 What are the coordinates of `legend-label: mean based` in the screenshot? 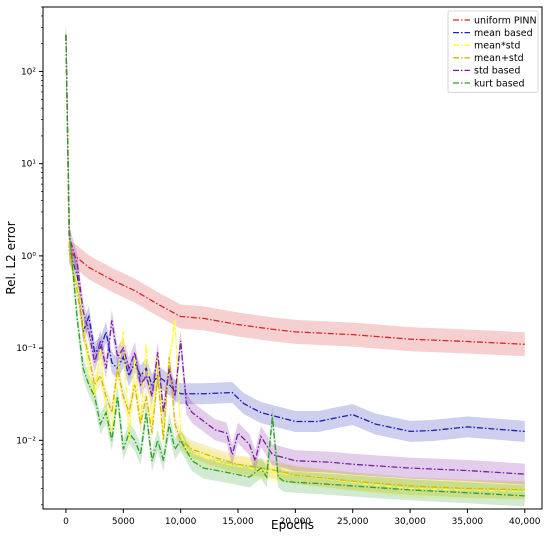 It's located at (503, 33).